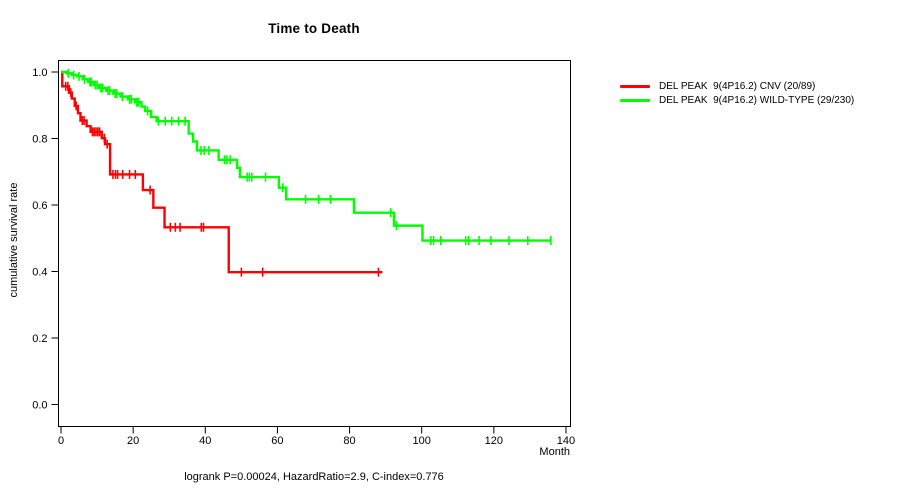 Image resolution: width=900 pixels, height=500 pixels. Describe the element at coordinates (39, 140) in the screenshot. I see `y-tick-label: 0.8` at that location.